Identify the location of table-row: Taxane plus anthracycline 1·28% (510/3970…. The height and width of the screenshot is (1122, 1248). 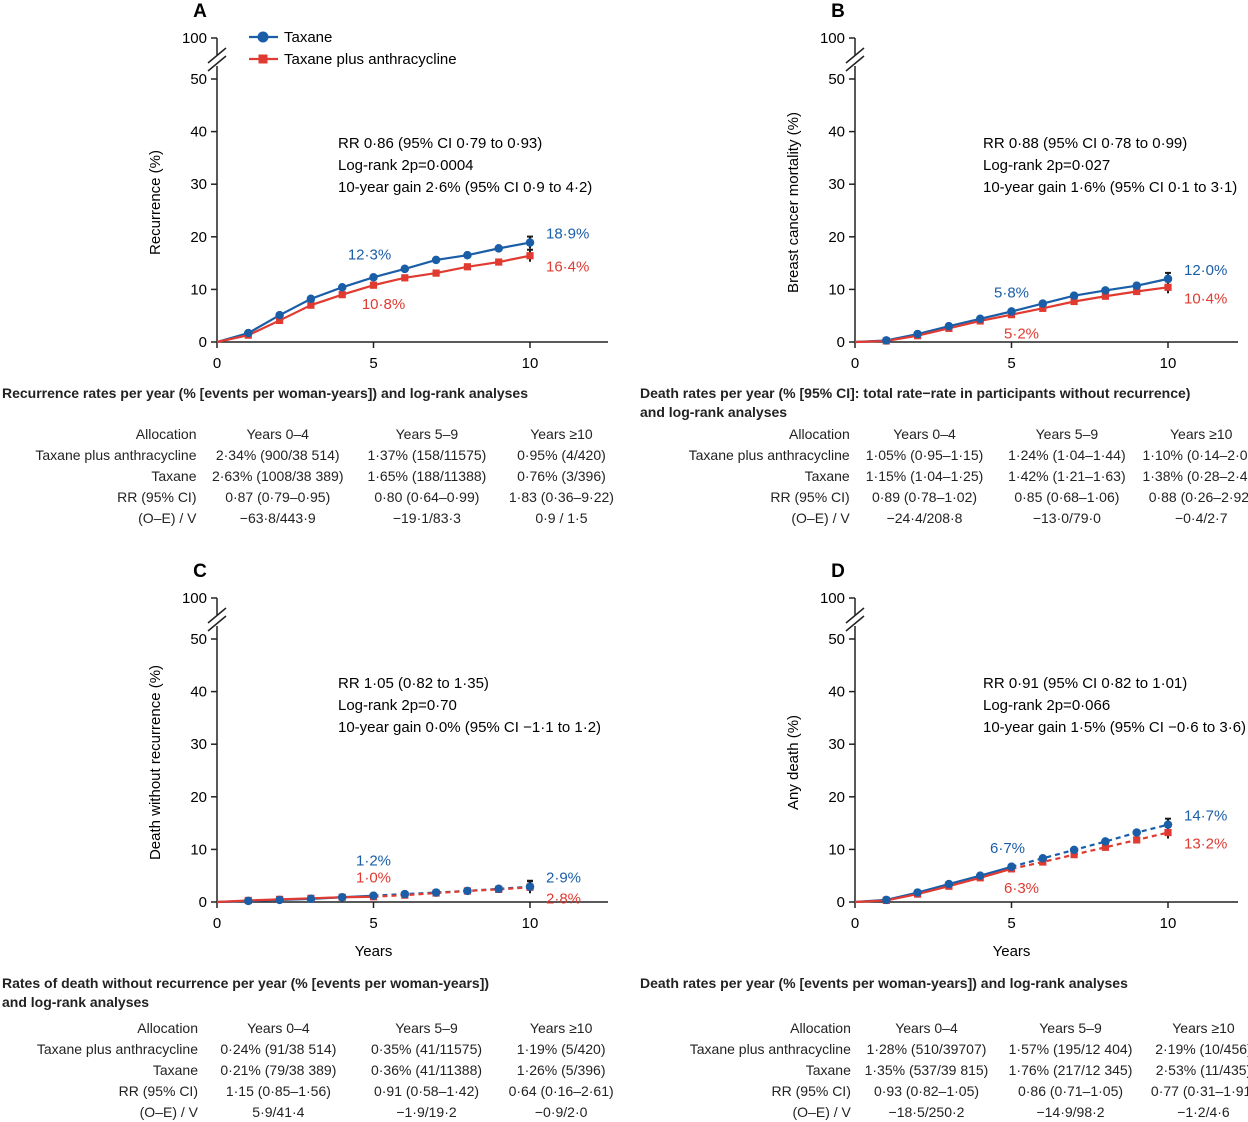
(944, 1048).